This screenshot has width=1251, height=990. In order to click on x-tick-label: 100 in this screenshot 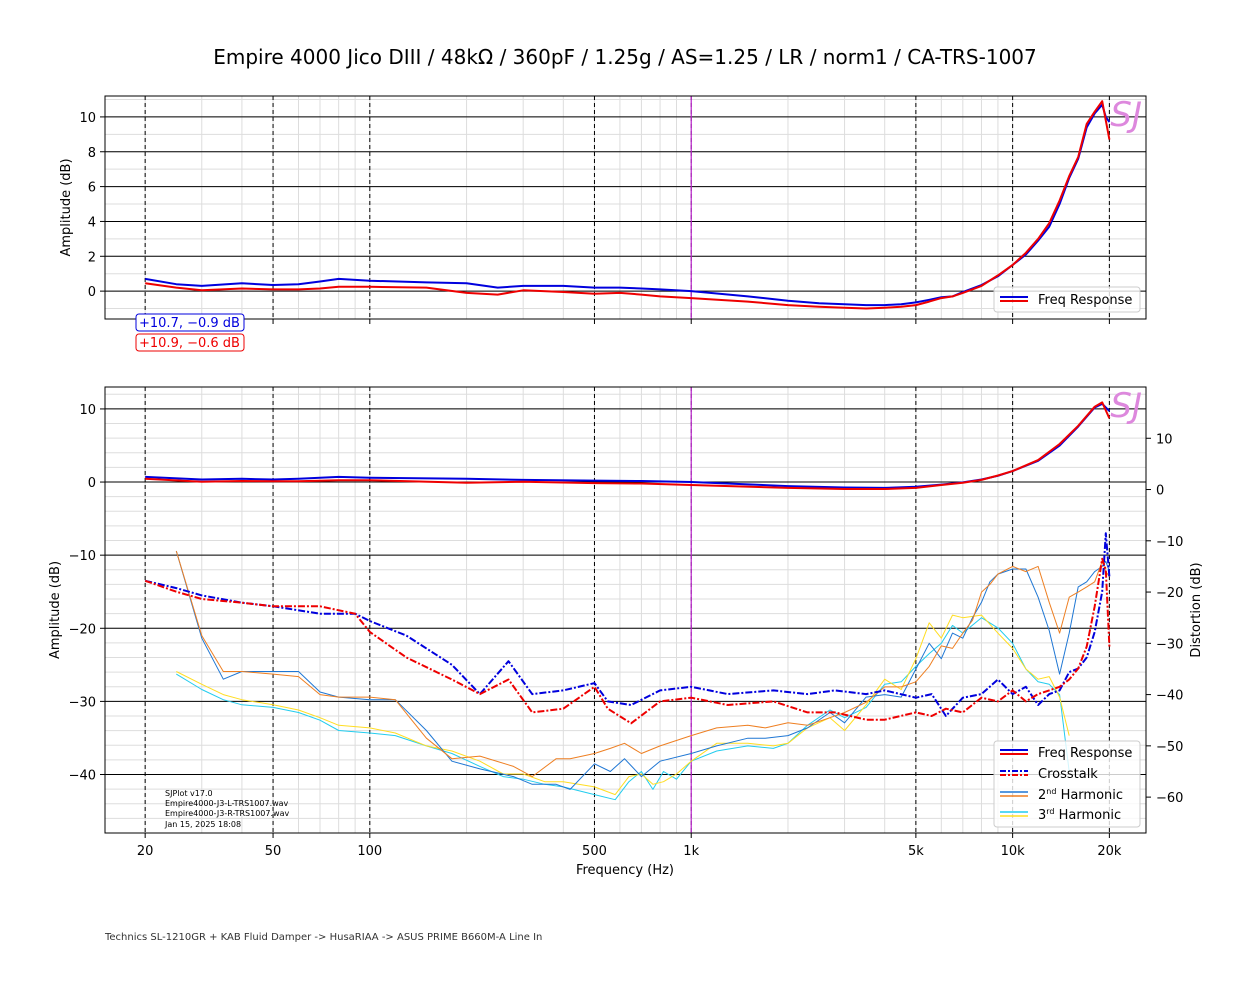, I will do `click(369, 851)`.